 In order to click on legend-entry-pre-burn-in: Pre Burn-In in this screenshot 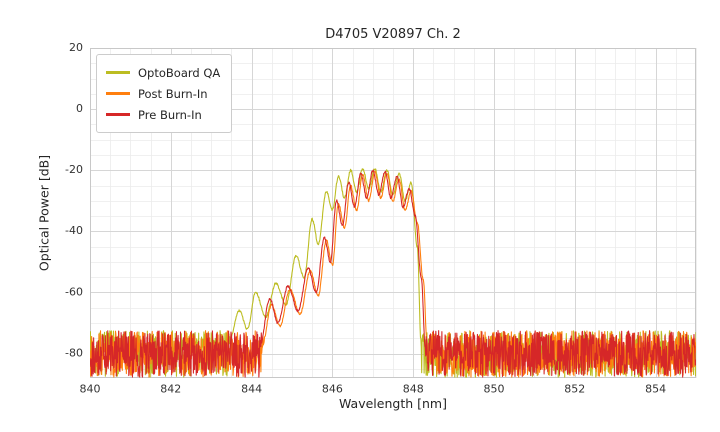, I will do `click(163, 114)`.